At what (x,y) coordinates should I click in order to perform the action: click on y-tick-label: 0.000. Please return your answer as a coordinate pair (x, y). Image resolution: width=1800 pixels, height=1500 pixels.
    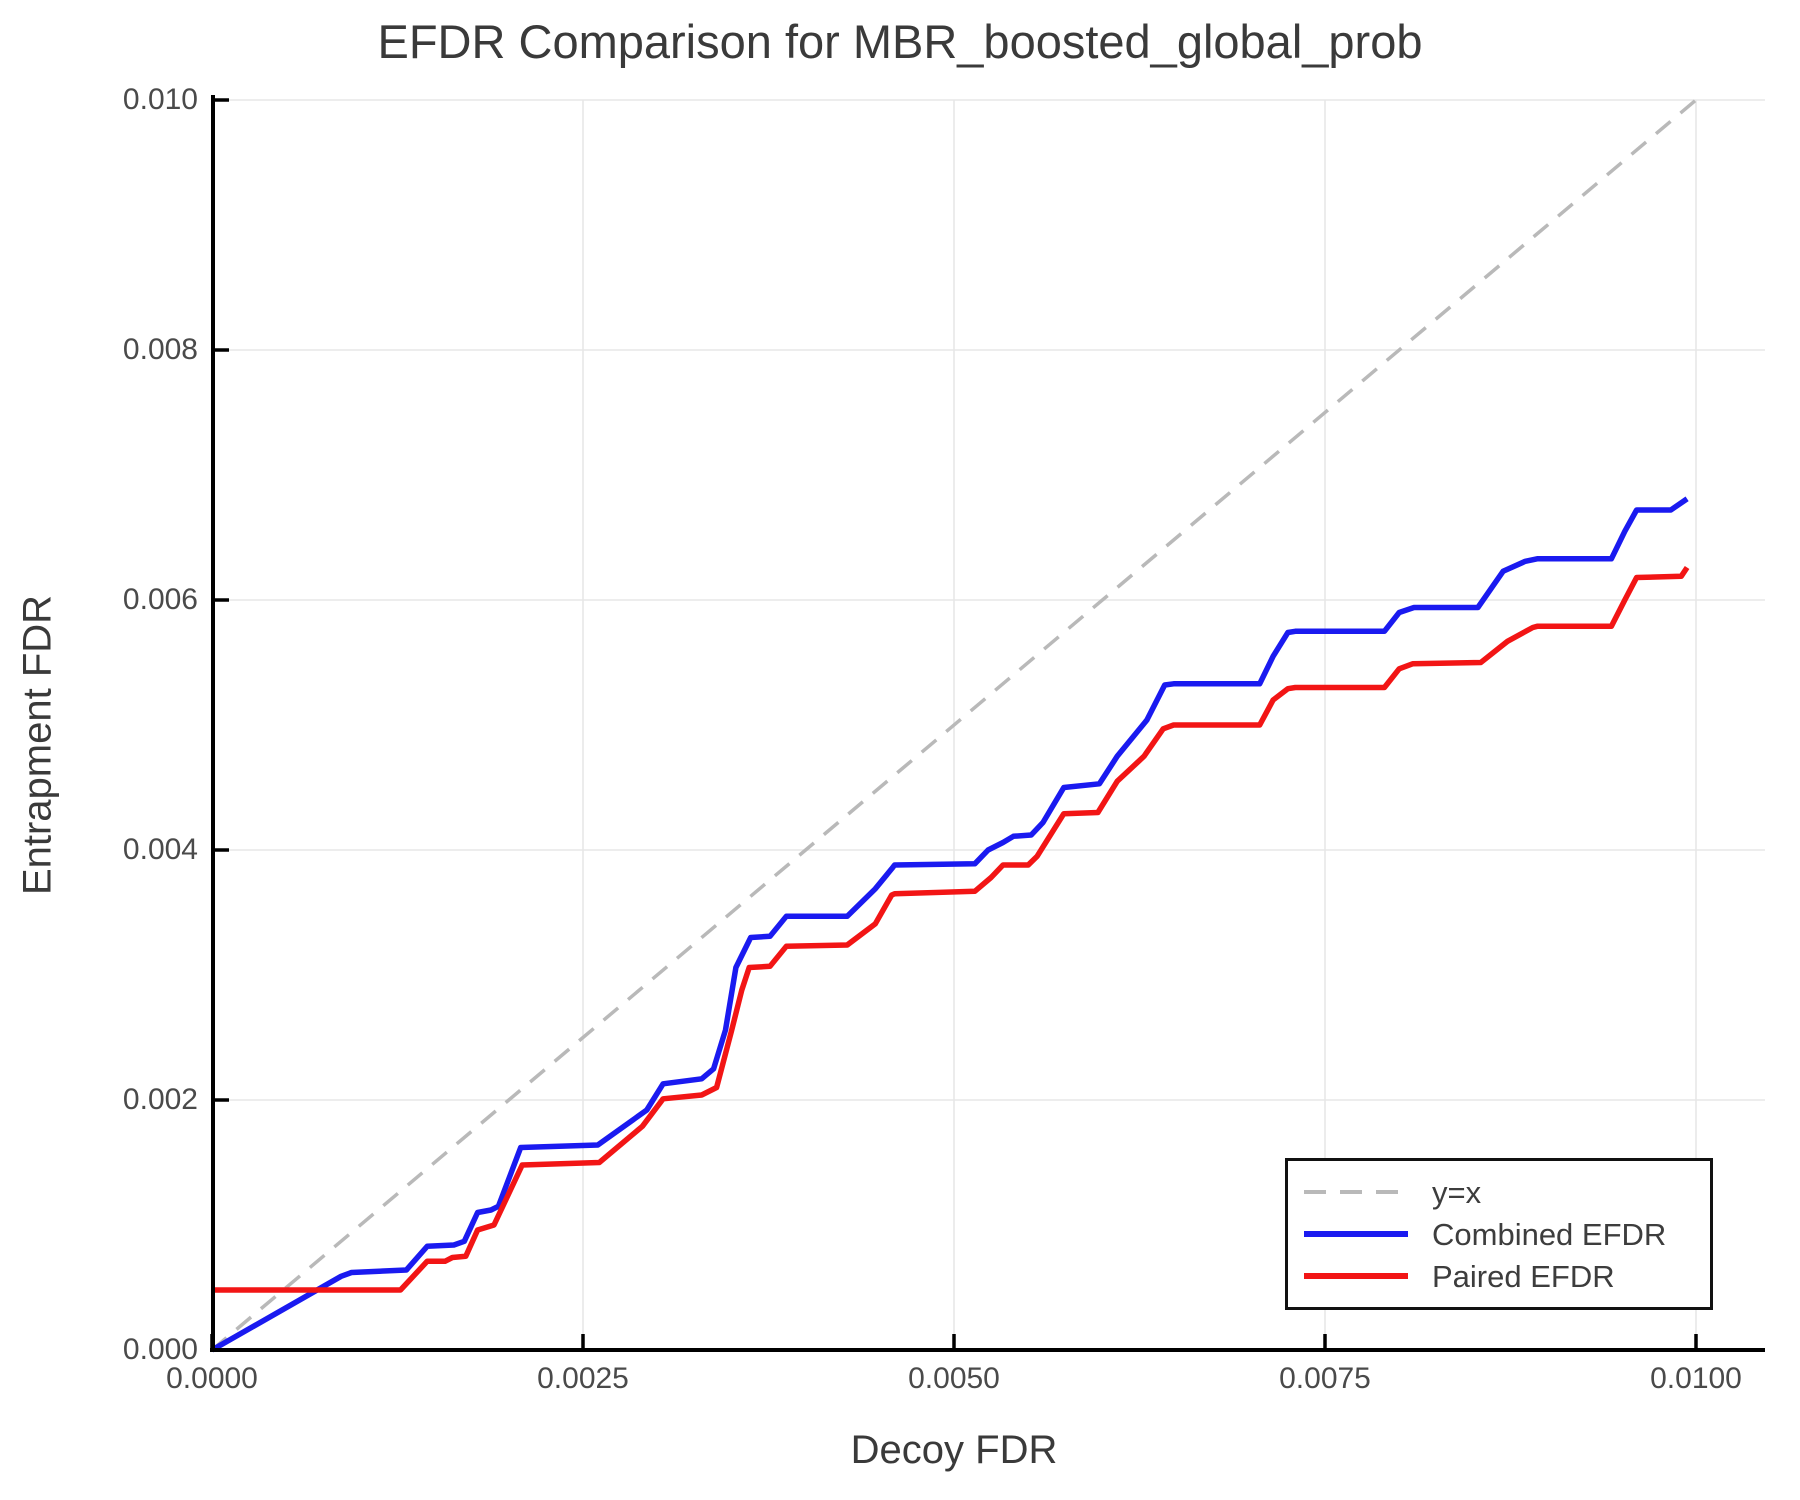
    Looking at the image, I should click on (160, 1349).